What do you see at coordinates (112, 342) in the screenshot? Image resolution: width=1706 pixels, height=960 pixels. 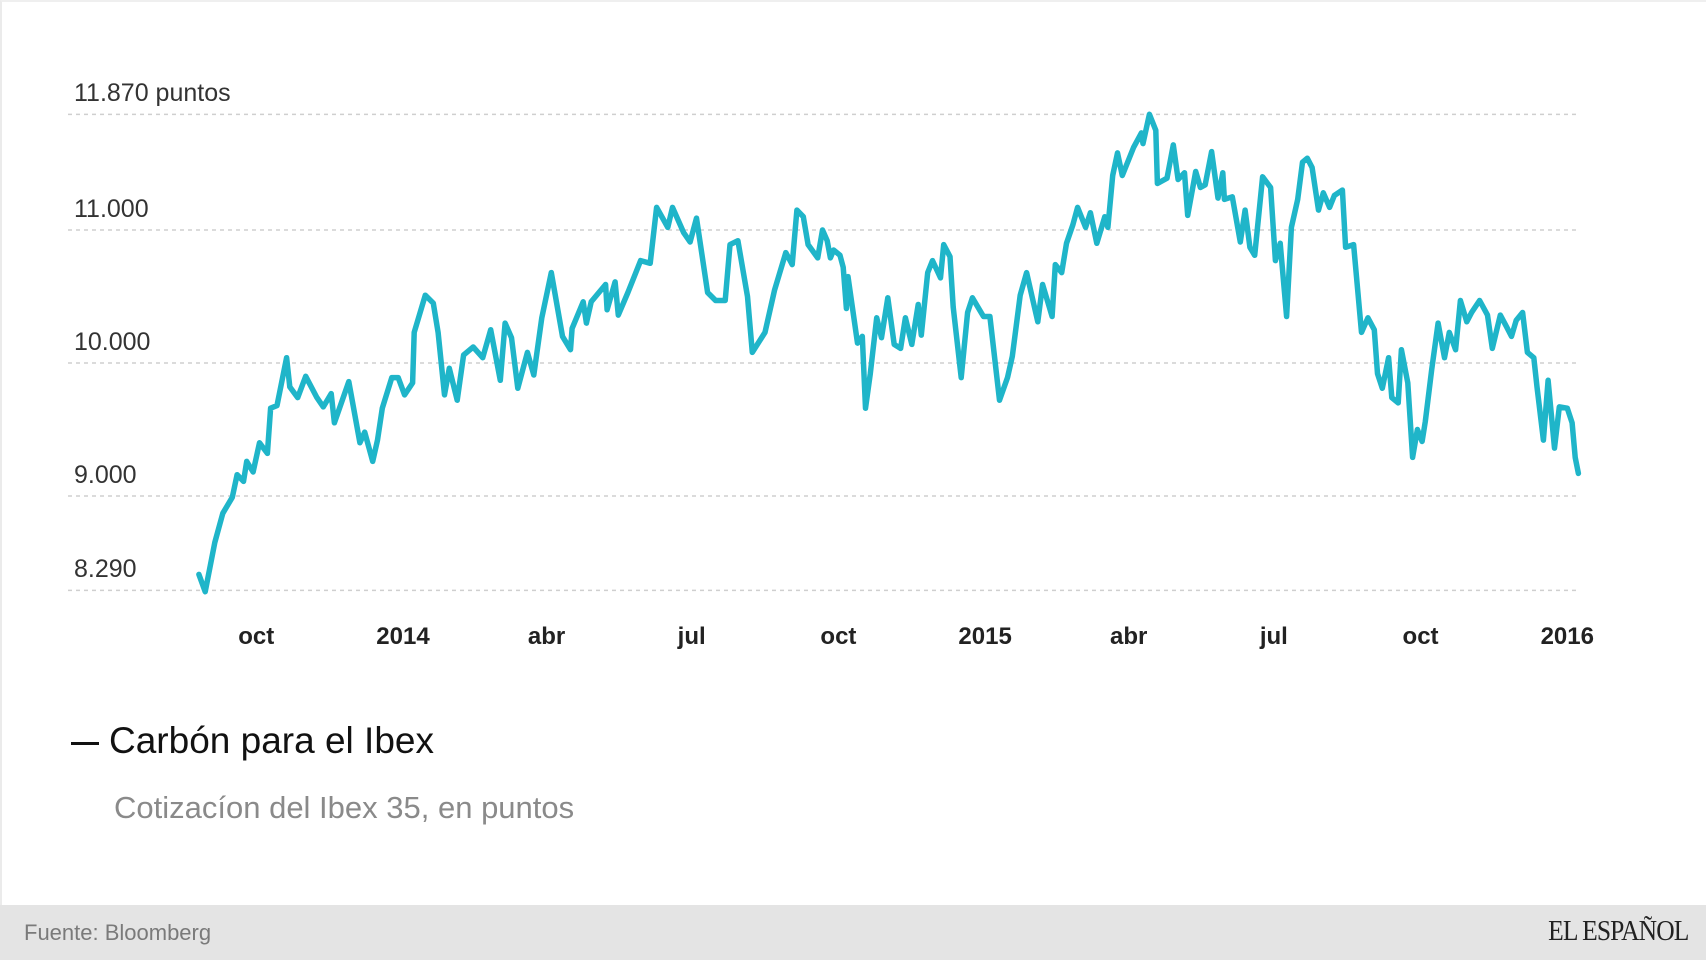 I see `y-tick-label: 10.000` at bounding box center [112, 342].